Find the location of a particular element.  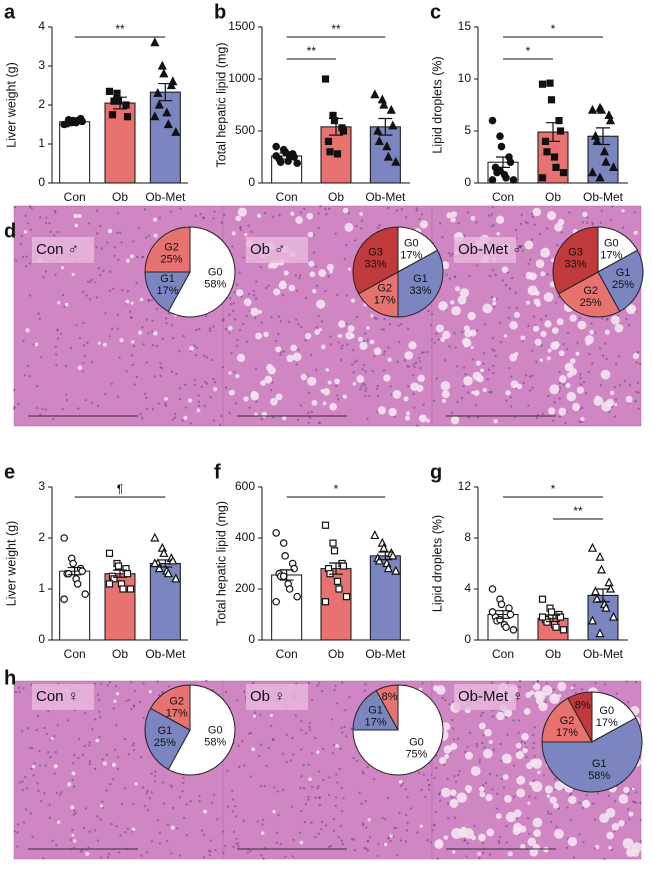

slice-value-label: 33% is located at coordinates (576, 265).